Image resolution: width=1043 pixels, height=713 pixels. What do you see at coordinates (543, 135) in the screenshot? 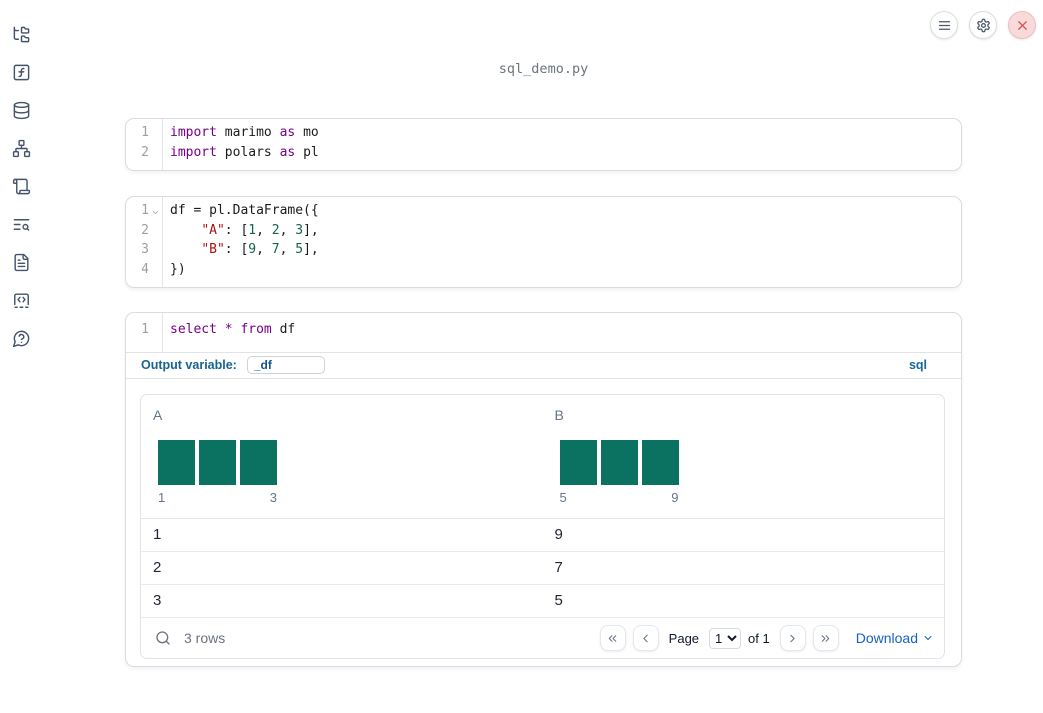
I see `code-line: 1 import marimo as mo` at bounding box center [543, 135].